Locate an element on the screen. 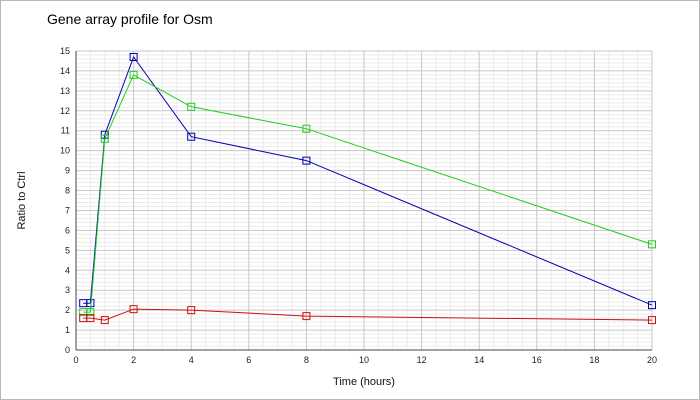 This screenshot has width=700, height=400. y-tick-label: 3 is located at coordinates (67, 290).